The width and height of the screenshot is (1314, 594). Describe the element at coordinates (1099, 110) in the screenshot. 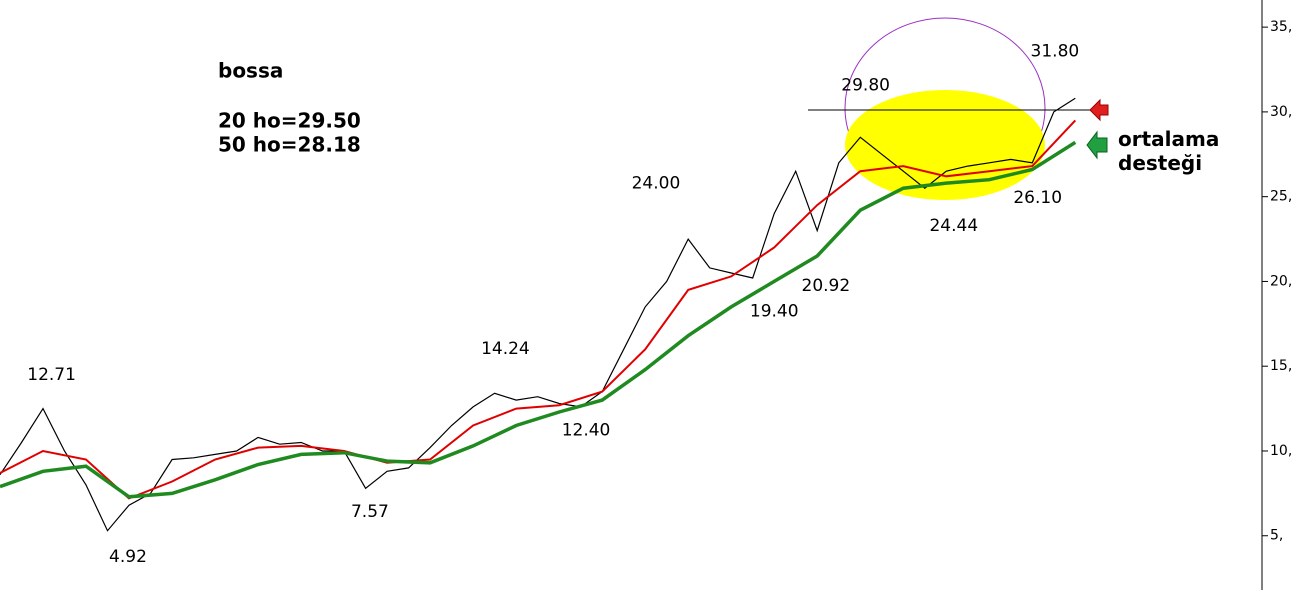

I see `red-arrow` at that location.